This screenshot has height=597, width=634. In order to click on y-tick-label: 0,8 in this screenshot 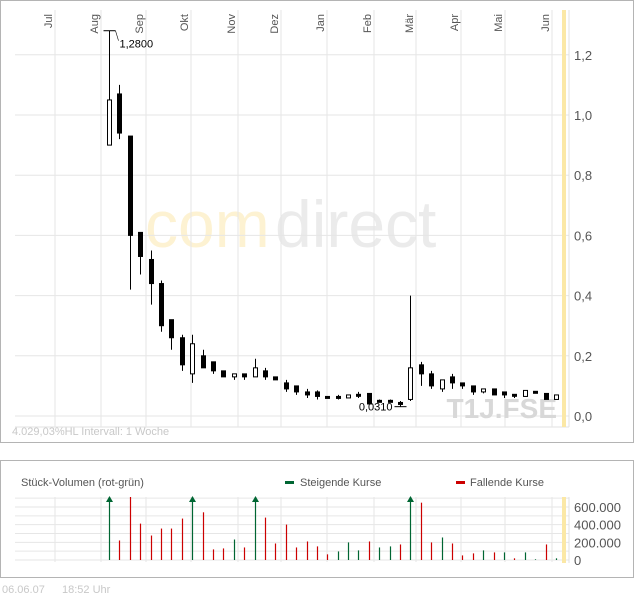, I will do `click(583, 175)`.